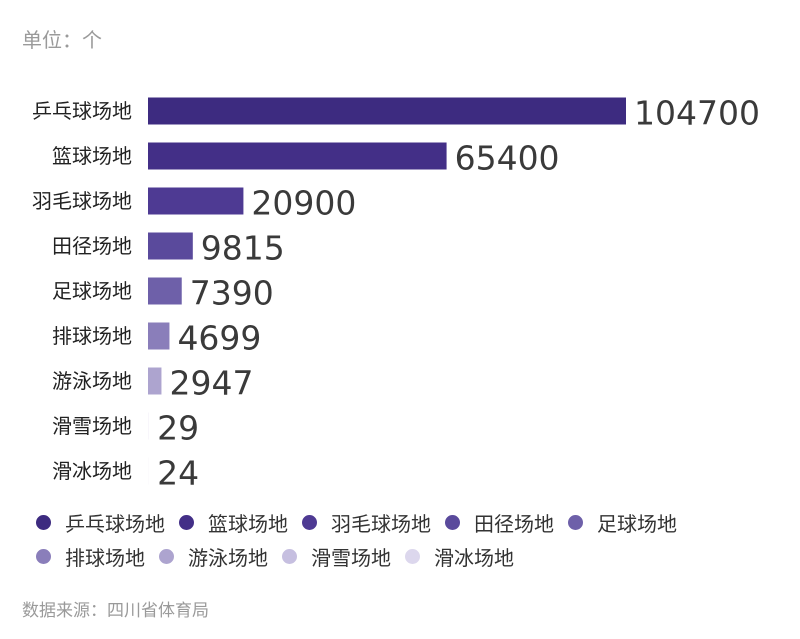  What do you see at coordinates (381, 523) in the screenshot?
I see `legend-label: 羽毛球场地` at bounding box center [381, 523].